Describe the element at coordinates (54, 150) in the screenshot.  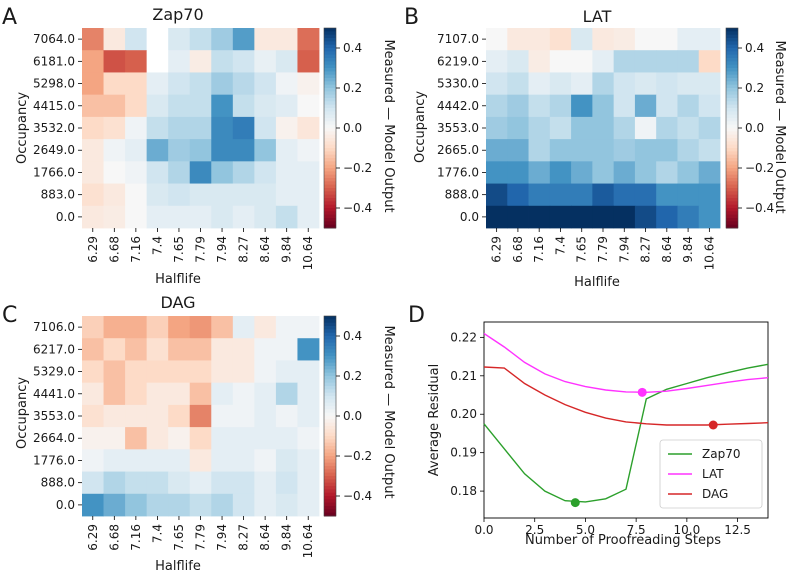
I see `y-tick-label: 2649.0` at that location.